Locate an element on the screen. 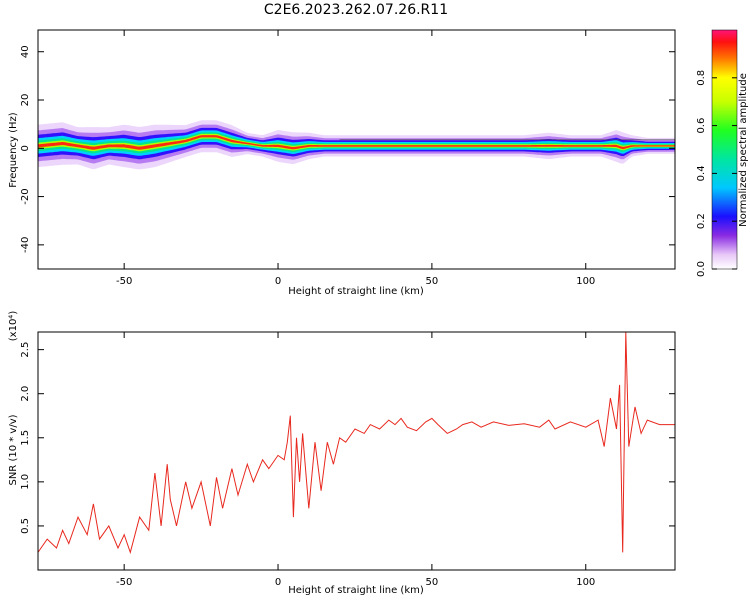 Image resolution: width=750 pixels, height=600 pixels. snr-ytick-label: 1.5 is located at coordinates (25, 438).